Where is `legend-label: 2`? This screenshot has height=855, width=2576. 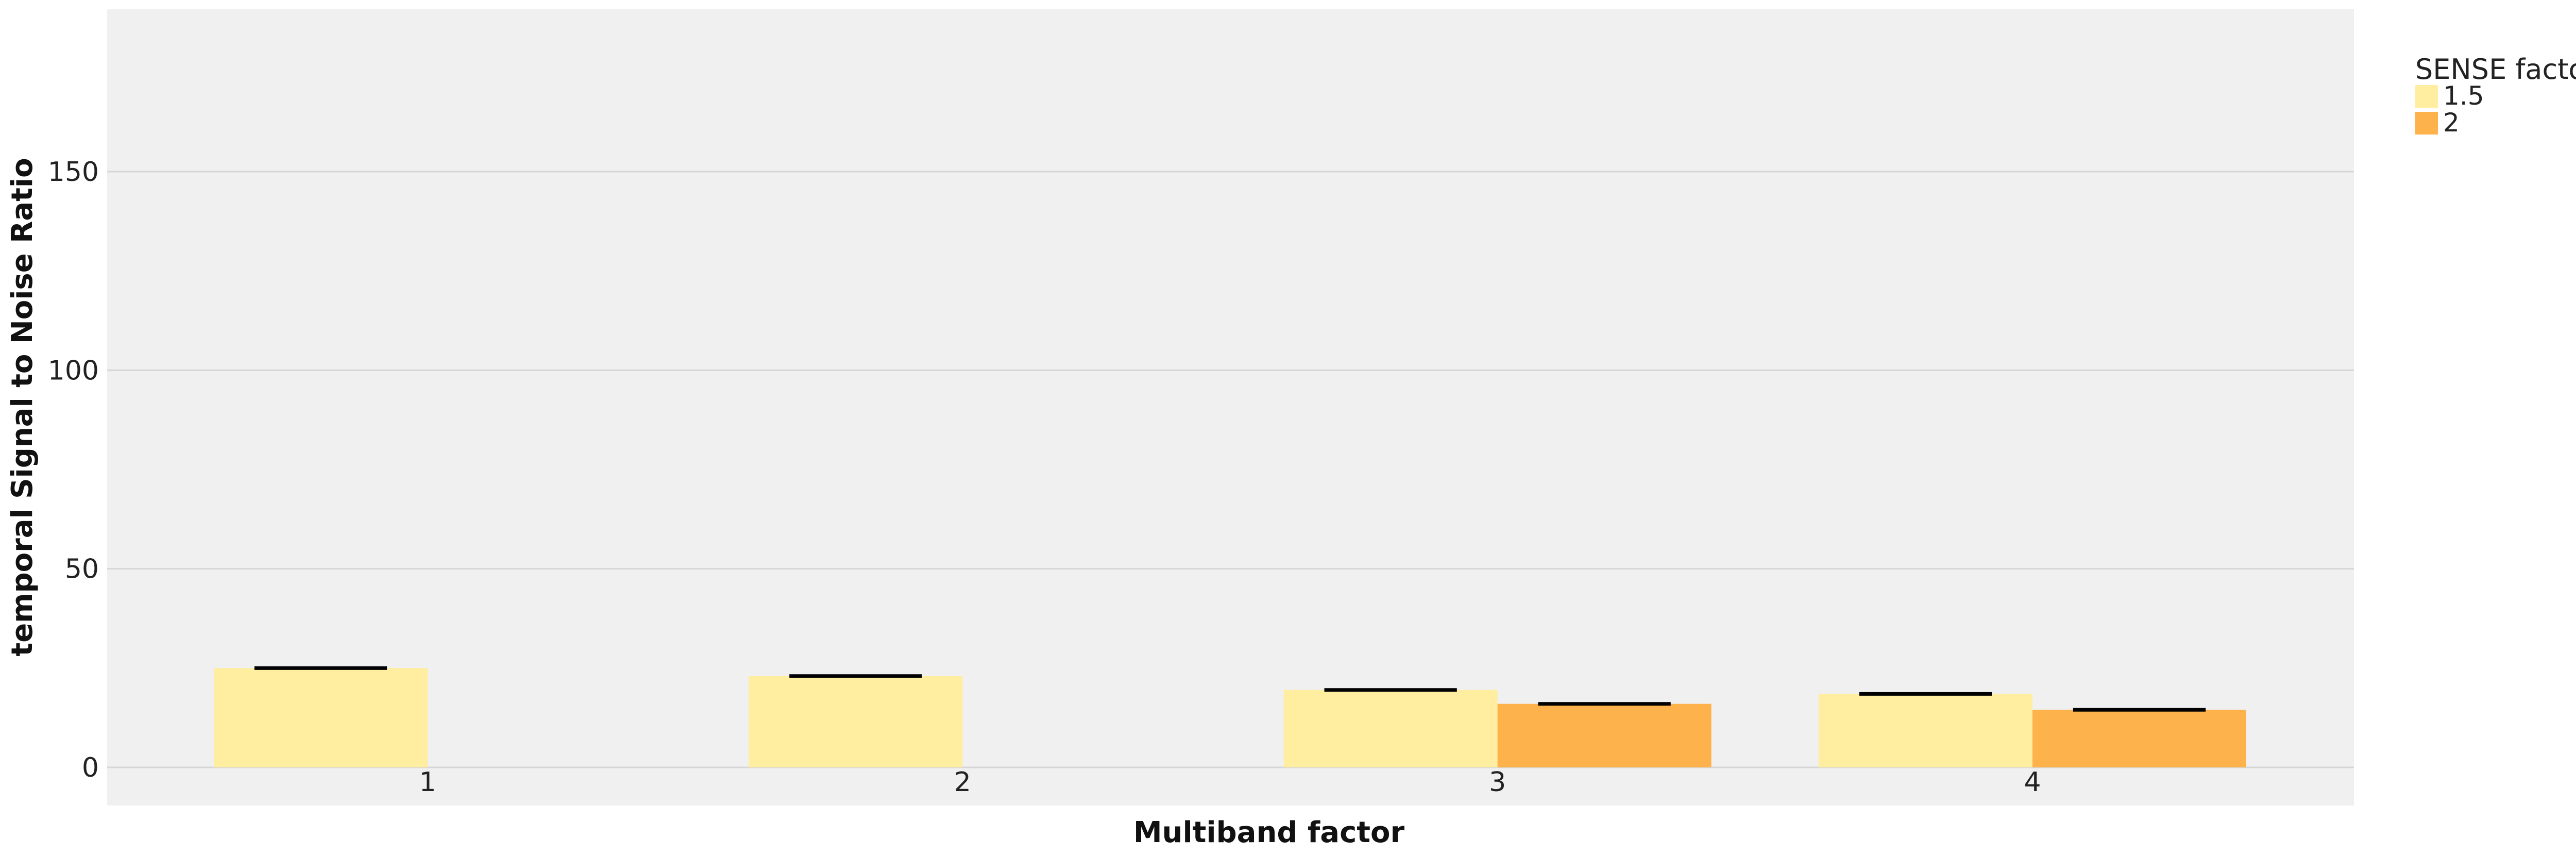 legend-label: 2 is located at coordinates (2451, 123).